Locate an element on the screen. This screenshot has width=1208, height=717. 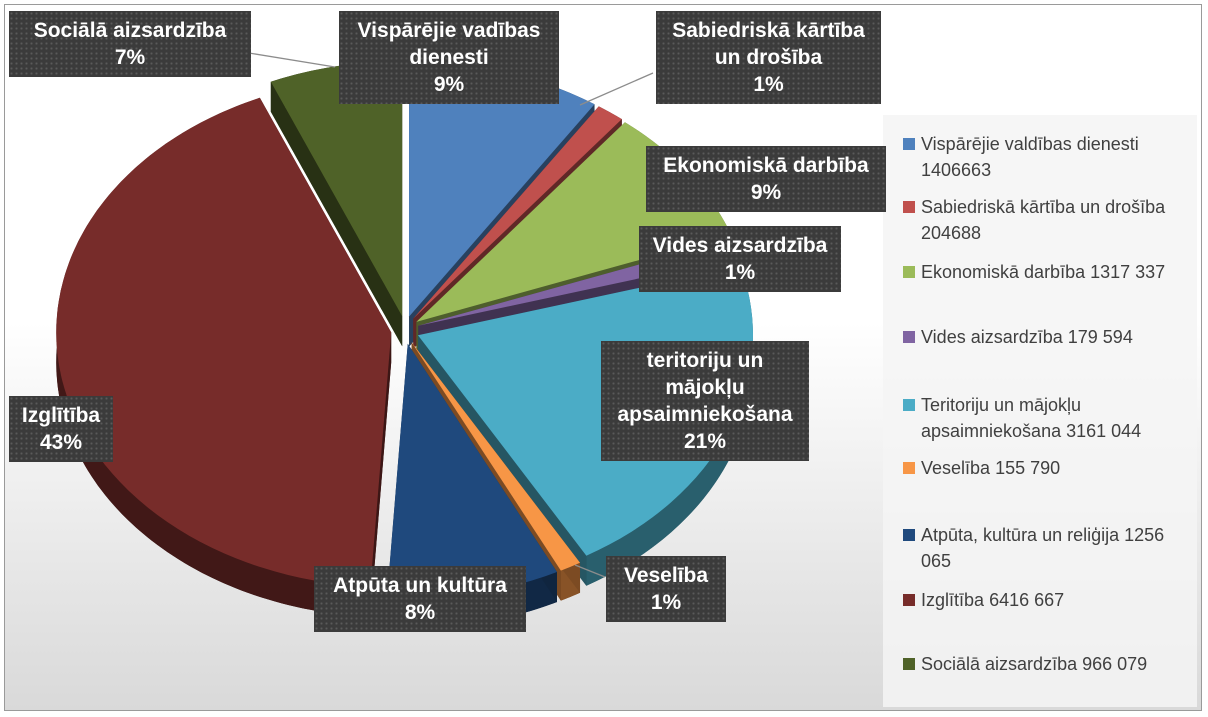
data-label: Ekonomiskā darbība 9% is located at coordinates (766, 179).